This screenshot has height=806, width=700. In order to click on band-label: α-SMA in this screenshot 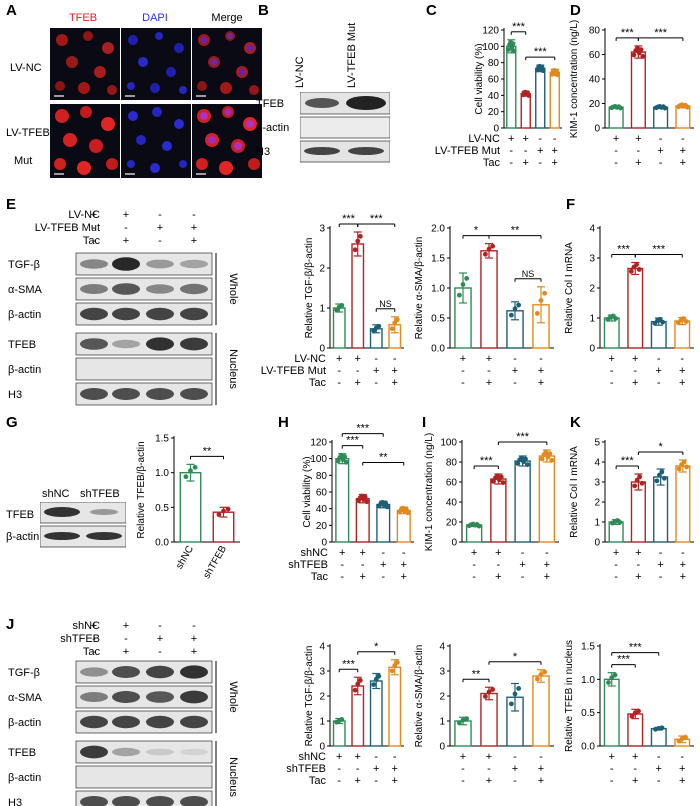, I will do `click(25, 290)`.